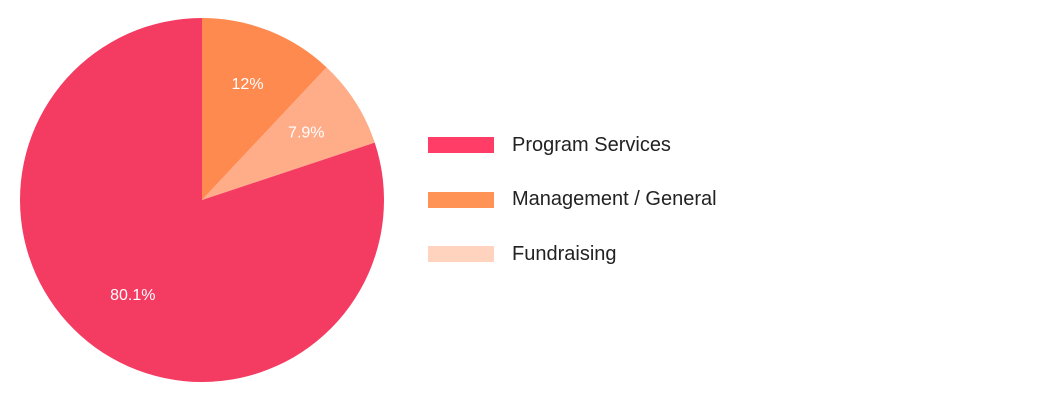 Image resolution: width=1044 pixels, height=400 pixels. Describe the element at coordinates (614, 199) in the screenshot. I see `legend-label-management-general: Management / General` at that location.